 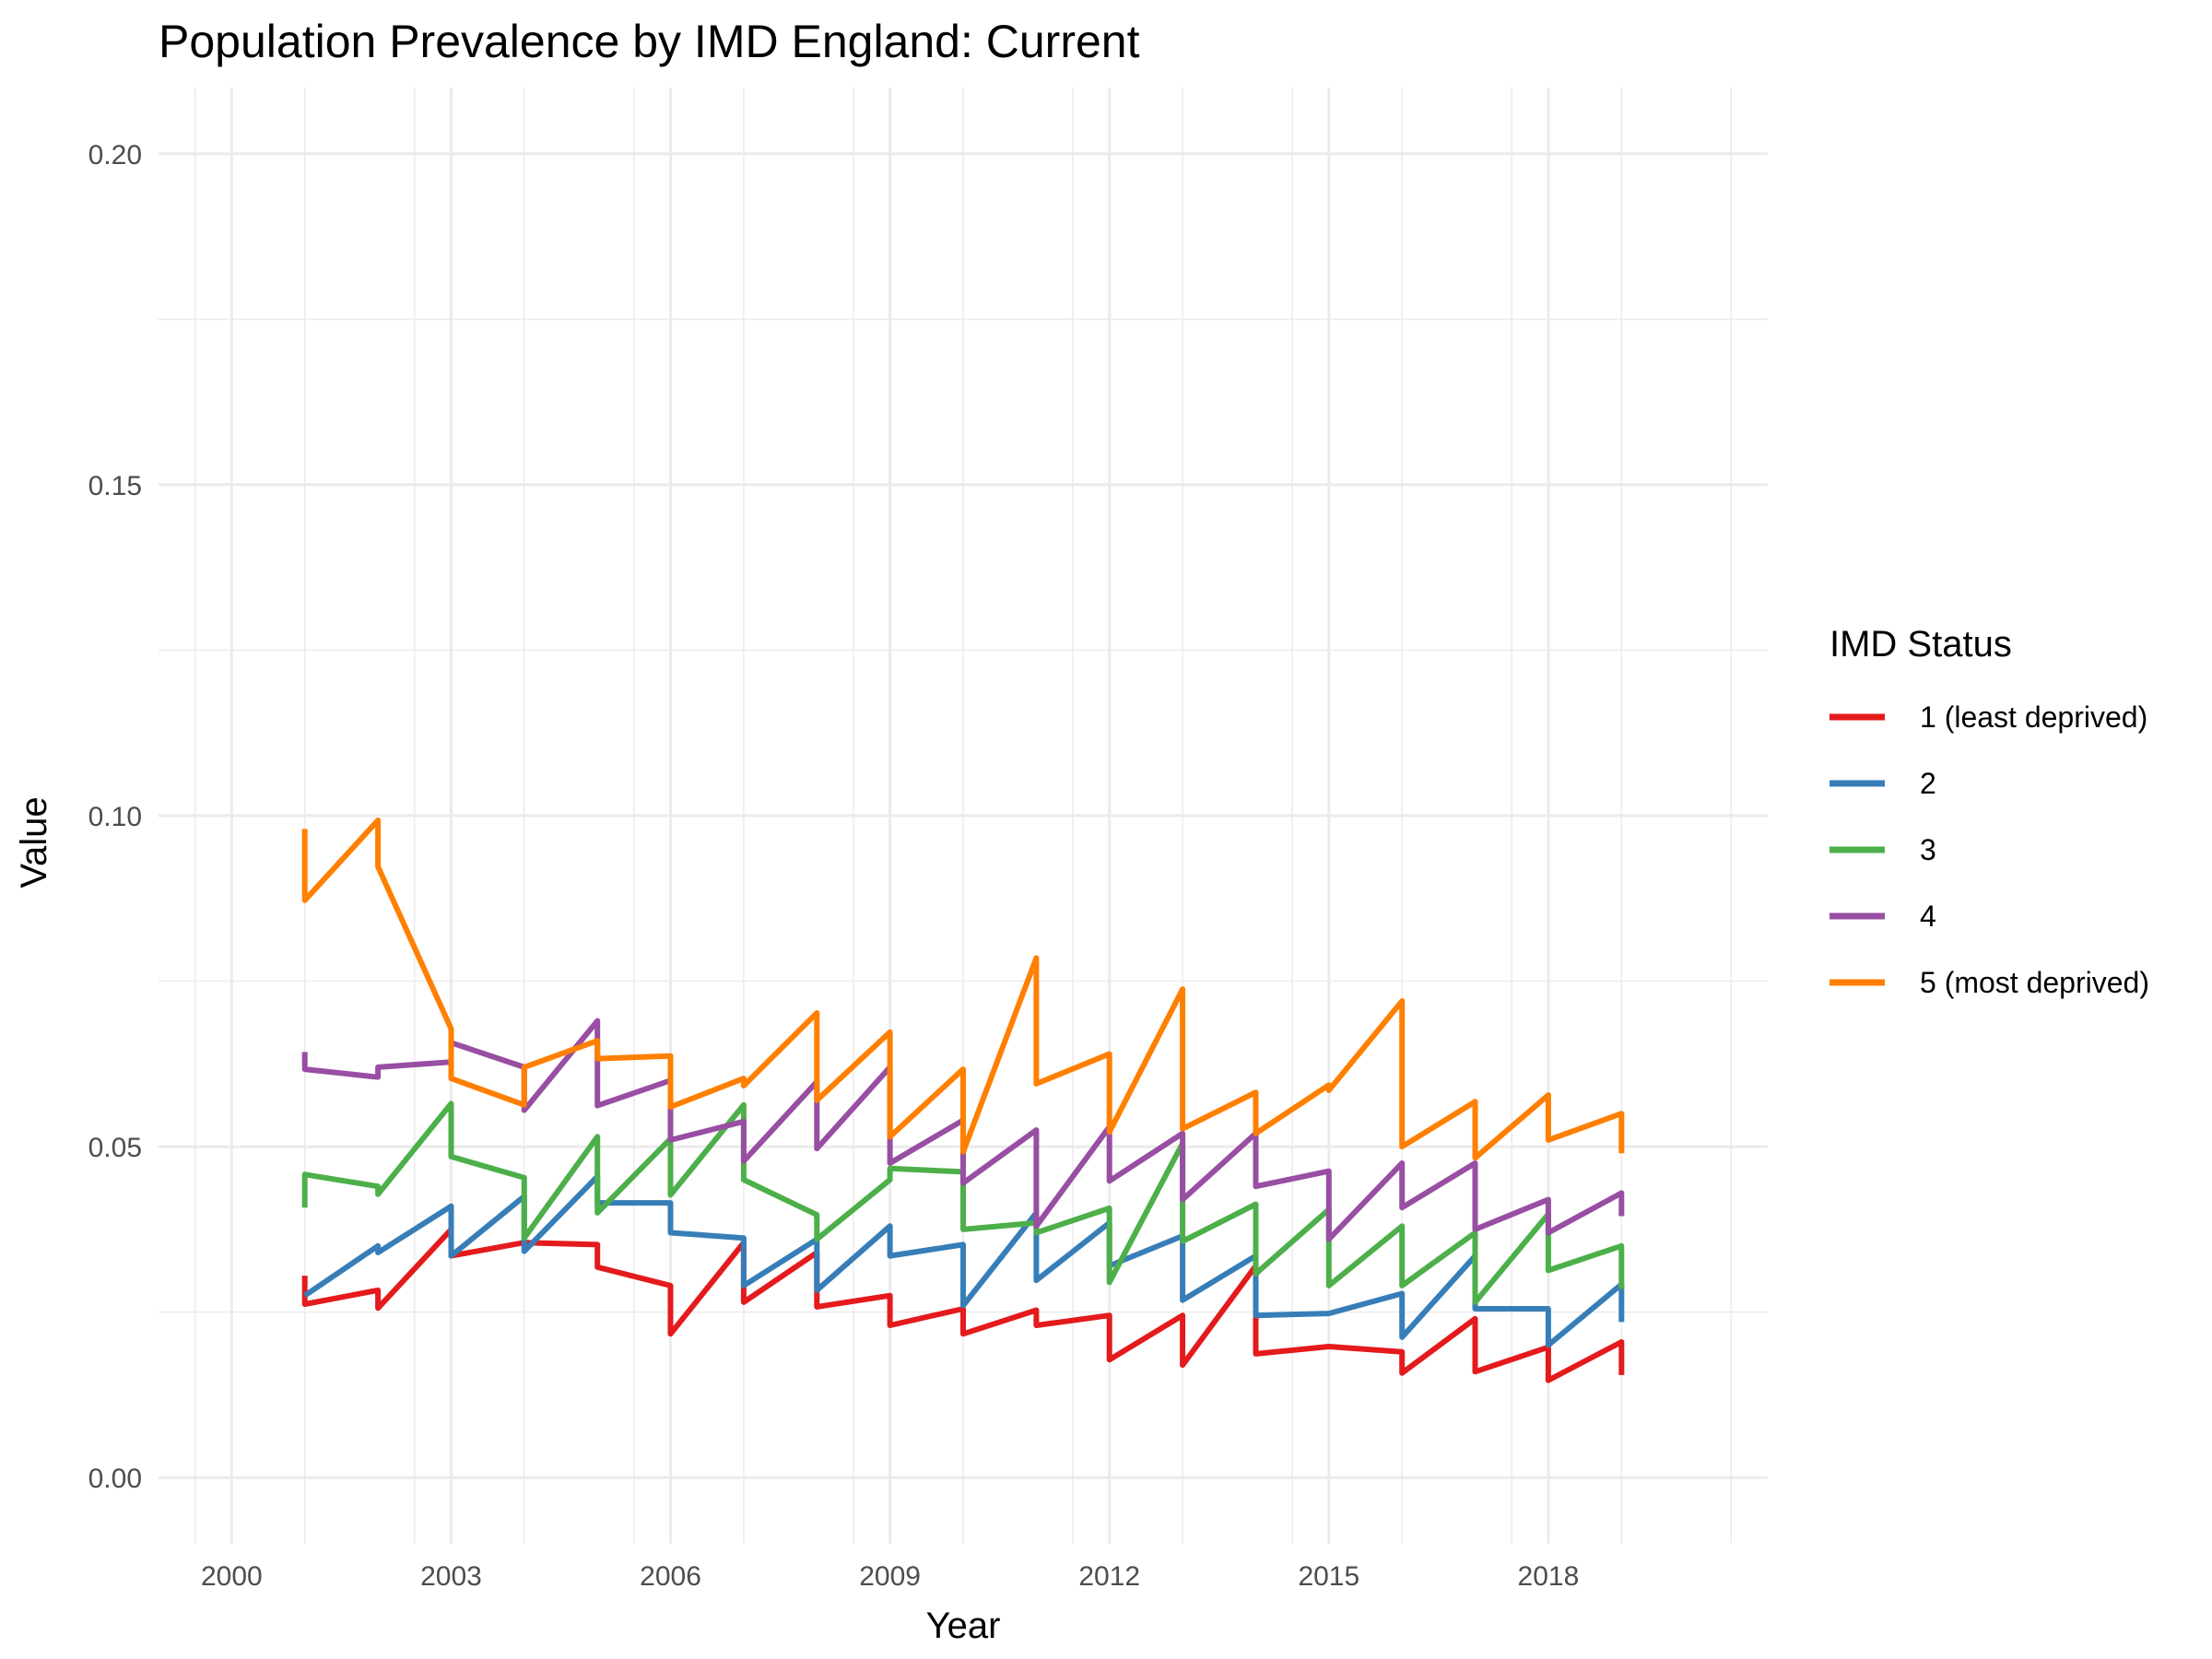 I want to click on y-tick-label: 0.05, so click(x=115, y=1148).